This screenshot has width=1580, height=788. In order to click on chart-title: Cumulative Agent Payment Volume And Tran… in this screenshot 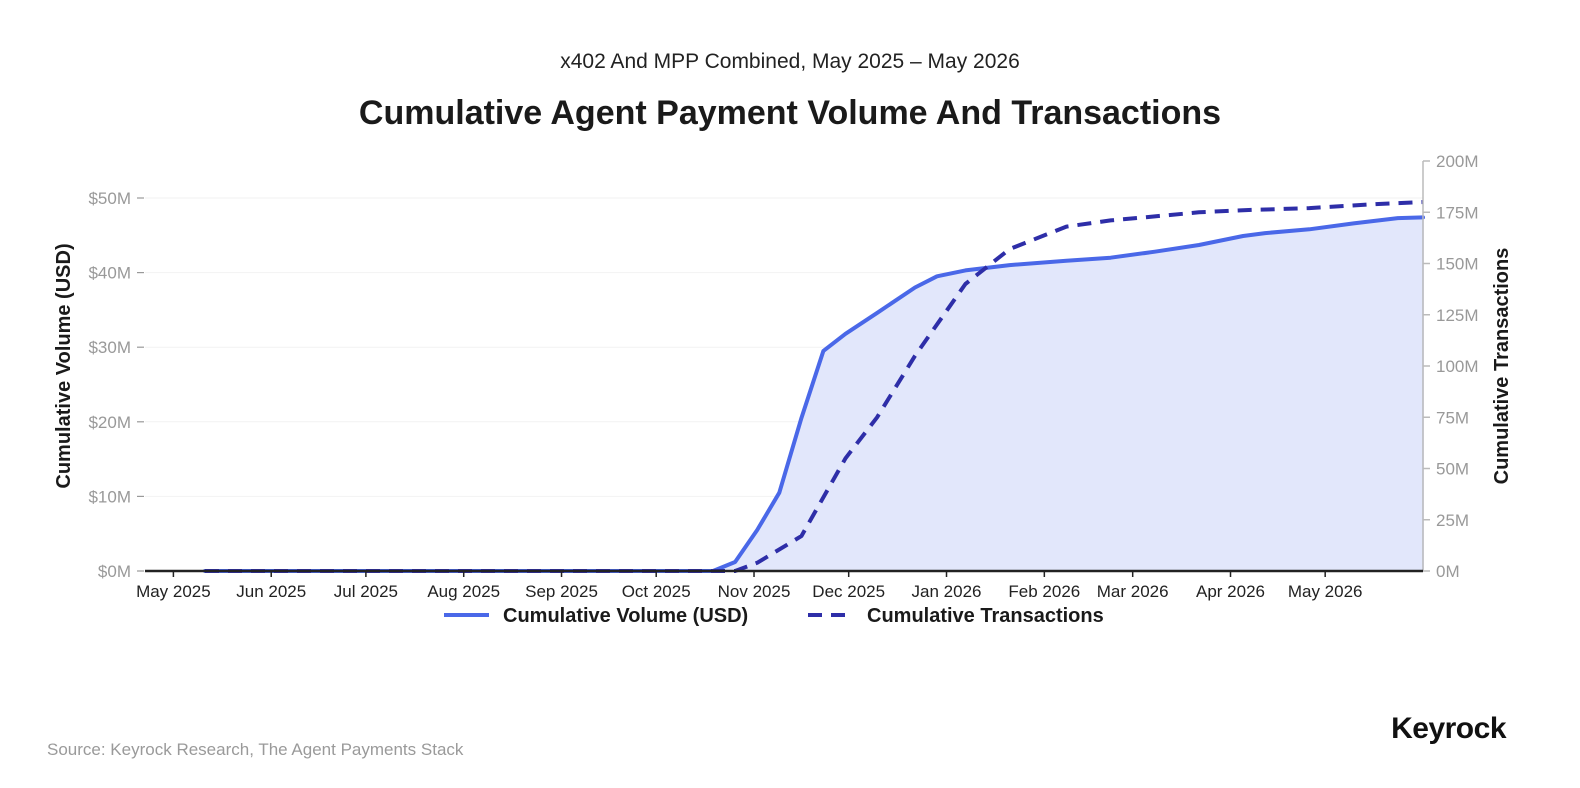, I will do `click(790, 113)`.